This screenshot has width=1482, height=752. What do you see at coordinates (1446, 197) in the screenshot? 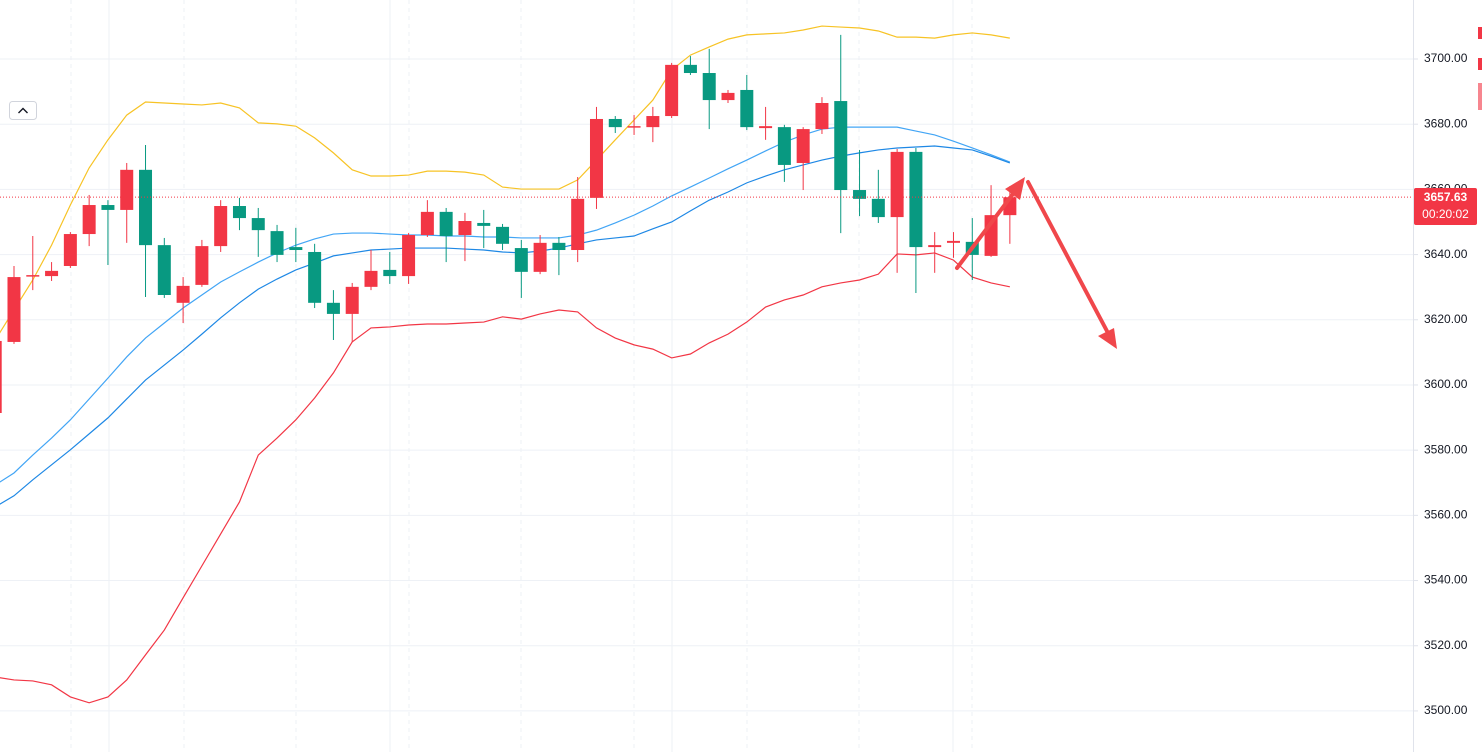
I see `last-price-label: 3657.63` at bounding box center [1446, 197].